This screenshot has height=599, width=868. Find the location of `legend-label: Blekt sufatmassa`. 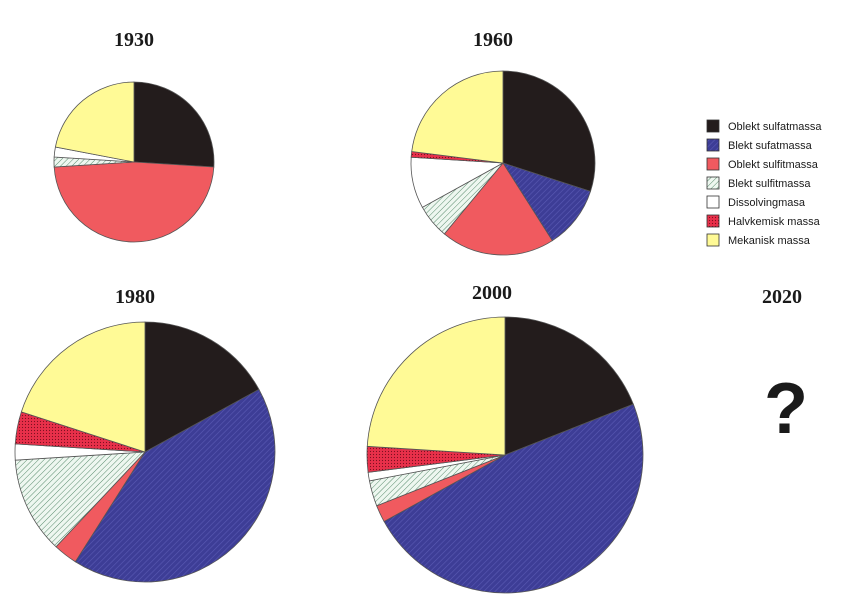

legend-label: Blekt sufatmassa is located at coordinates (770, 146).